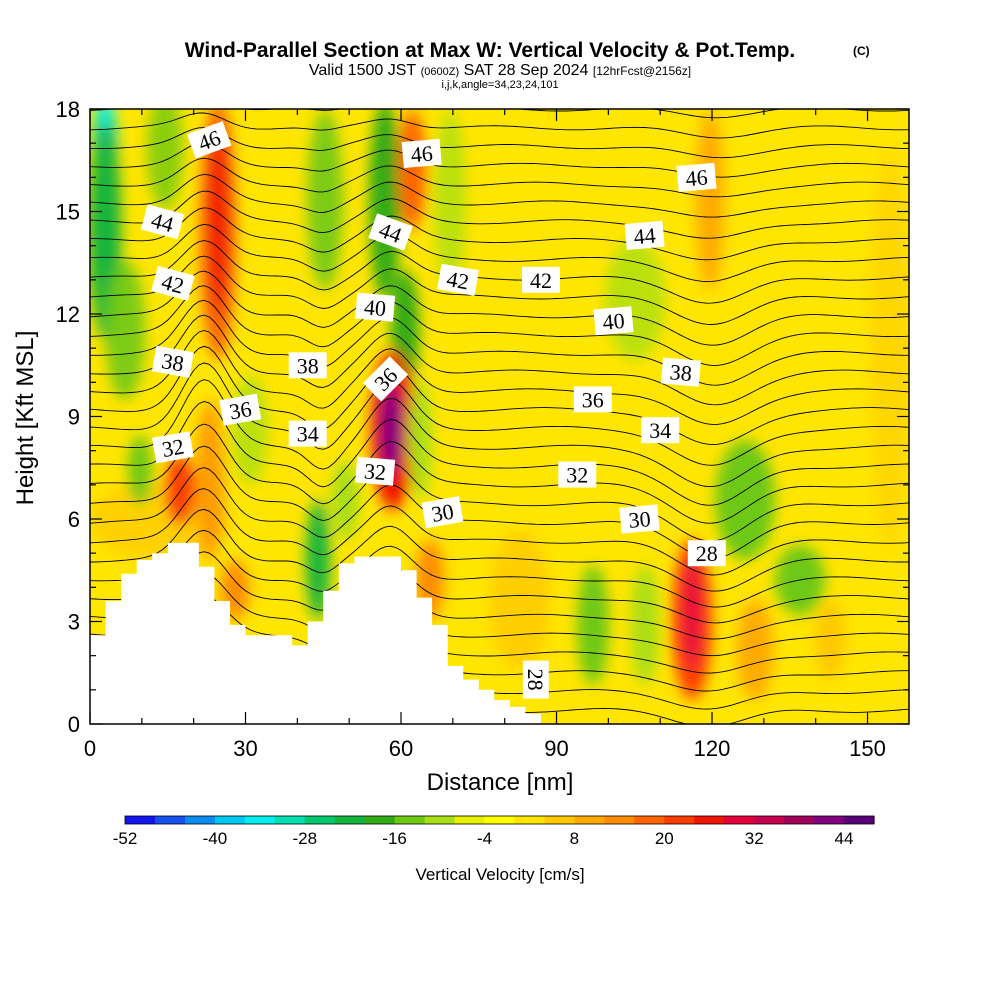  Describe the element at coordinates (209, 140) in the screenshot. I see `contour-label: 46` at that location.